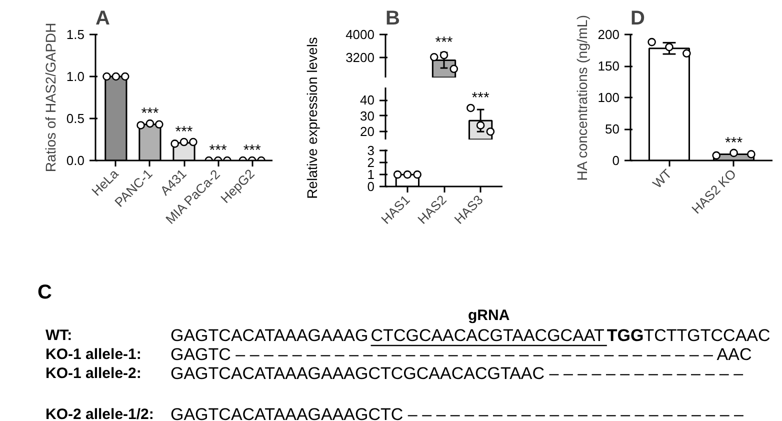 Image resolution: width=782 pixels, height=421 pixels. What do you see at coordinates (625, 335) in the screenshot?
I see `text: TGG` at bounding box center [625, 335].